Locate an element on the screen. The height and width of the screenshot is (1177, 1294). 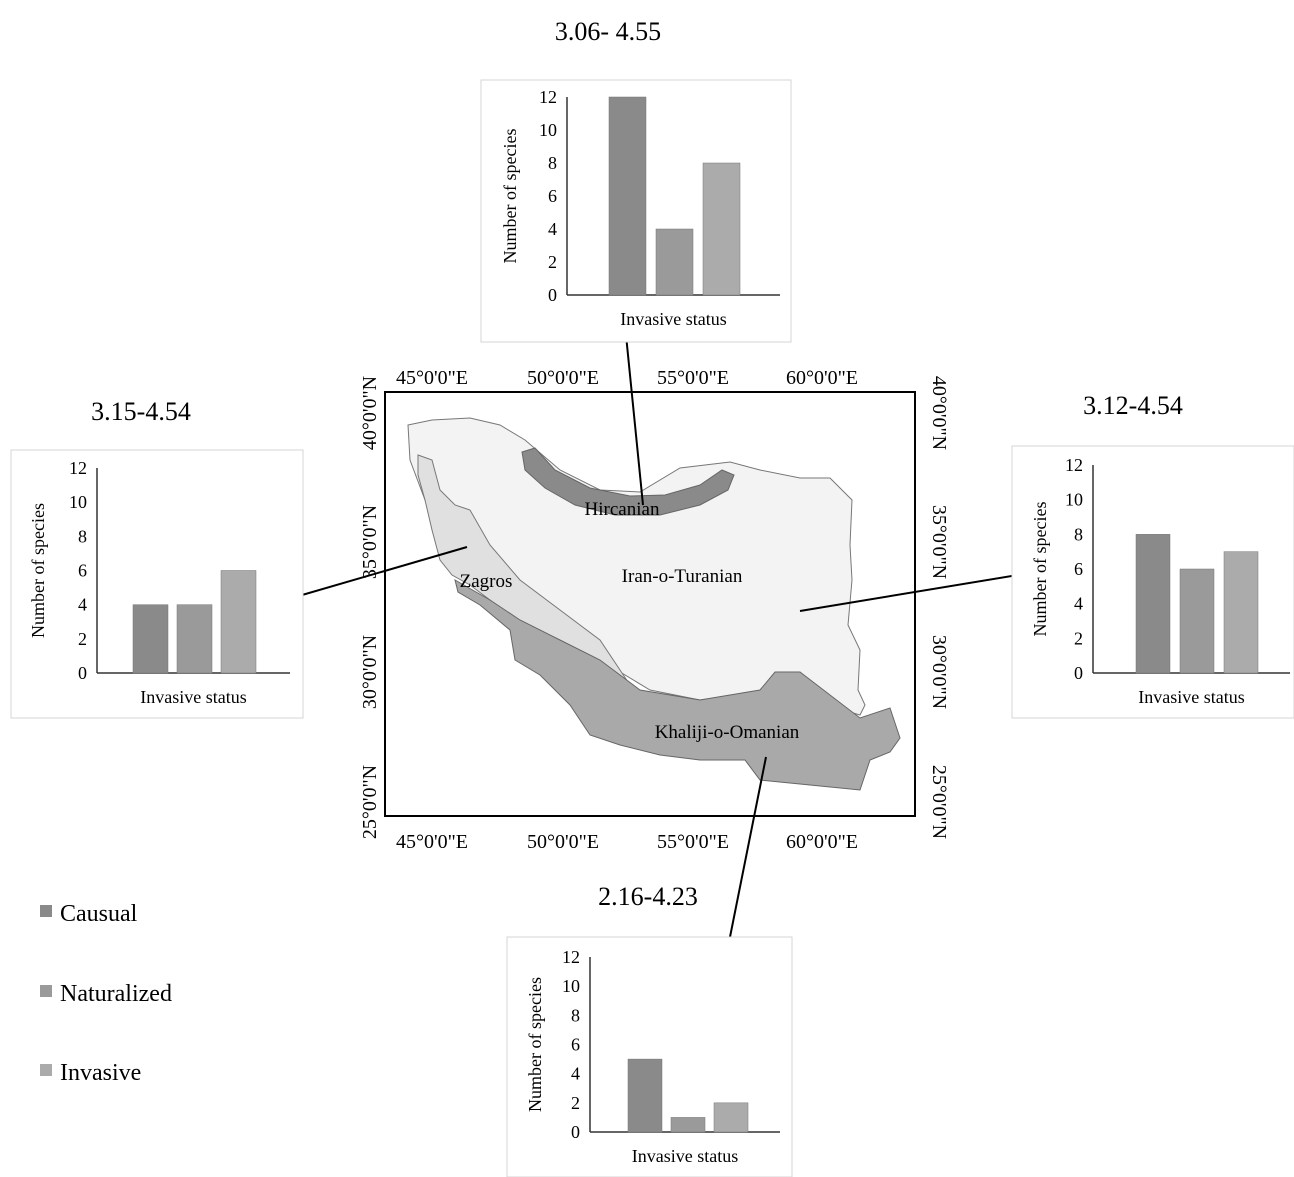
lon-label-bottom-1: 45°0'0"E is located at coordinates (432, 842).